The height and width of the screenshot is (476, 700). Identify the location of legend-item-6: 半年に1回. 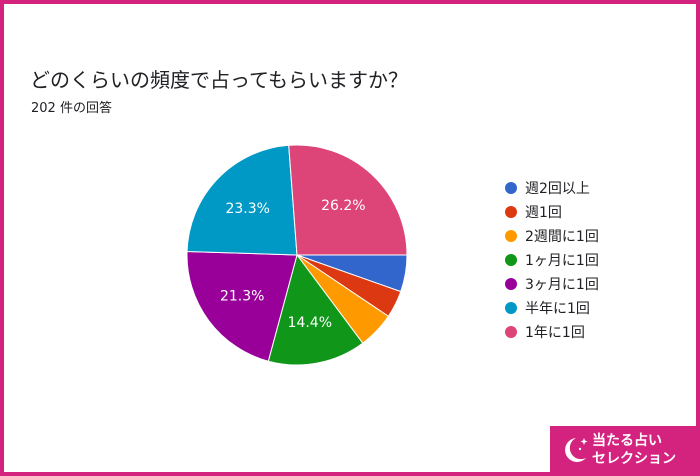
(552, 308).